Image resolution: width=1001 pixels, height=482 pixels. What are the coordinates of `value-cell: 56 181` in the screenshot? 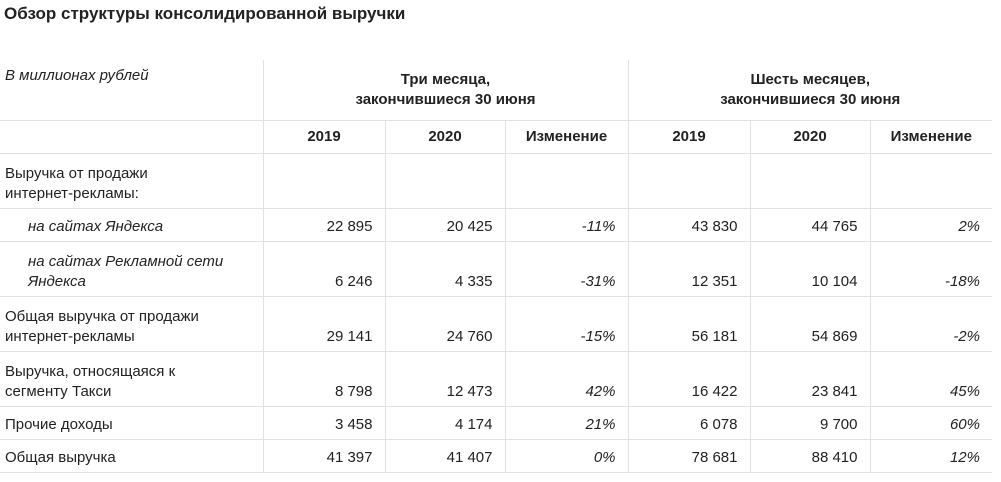 It's located at (688, 324).